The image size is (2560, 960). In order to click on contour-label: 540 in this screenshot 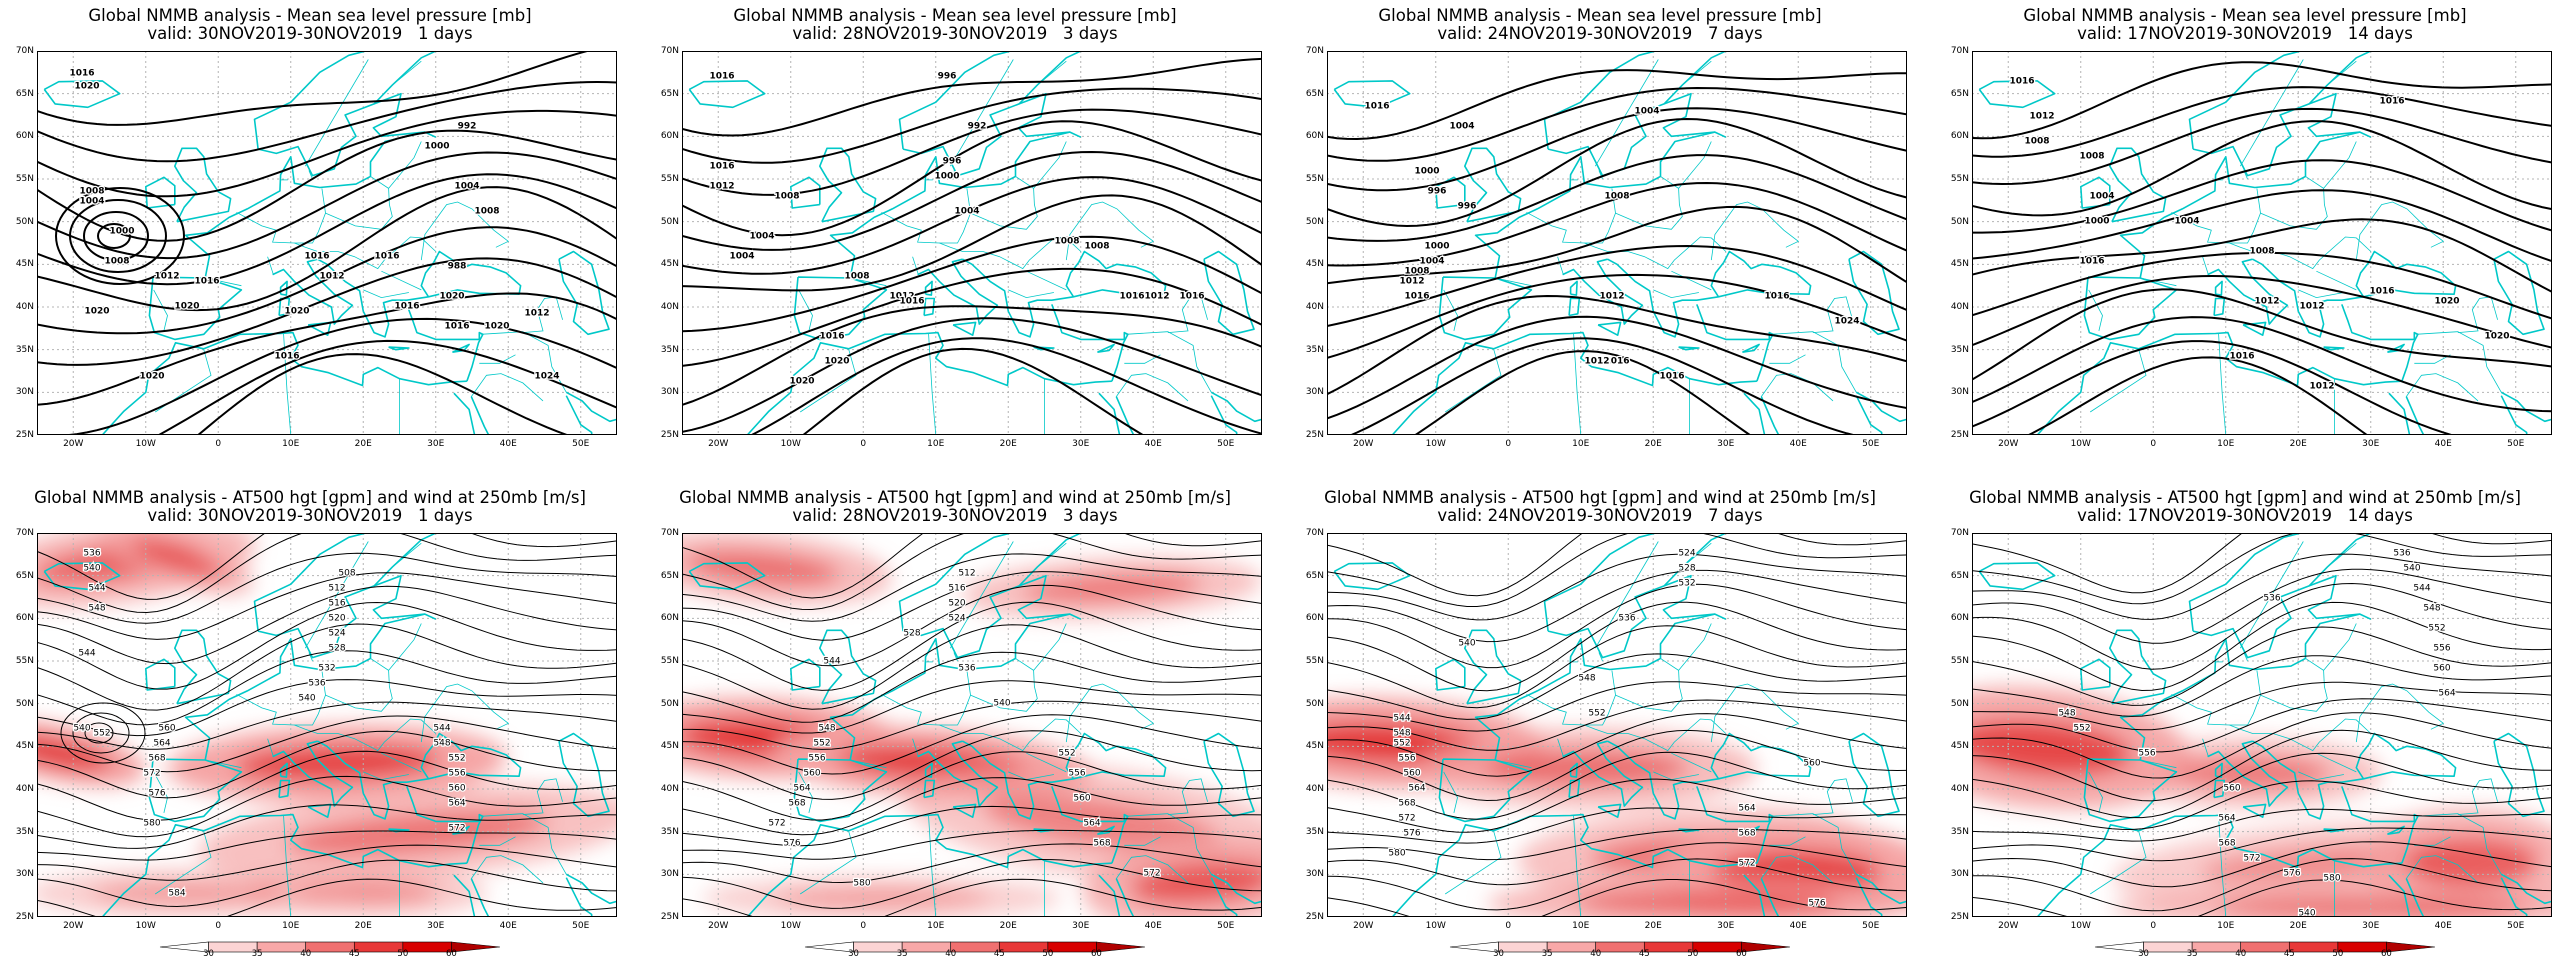, I will do `click(91, 569)`.